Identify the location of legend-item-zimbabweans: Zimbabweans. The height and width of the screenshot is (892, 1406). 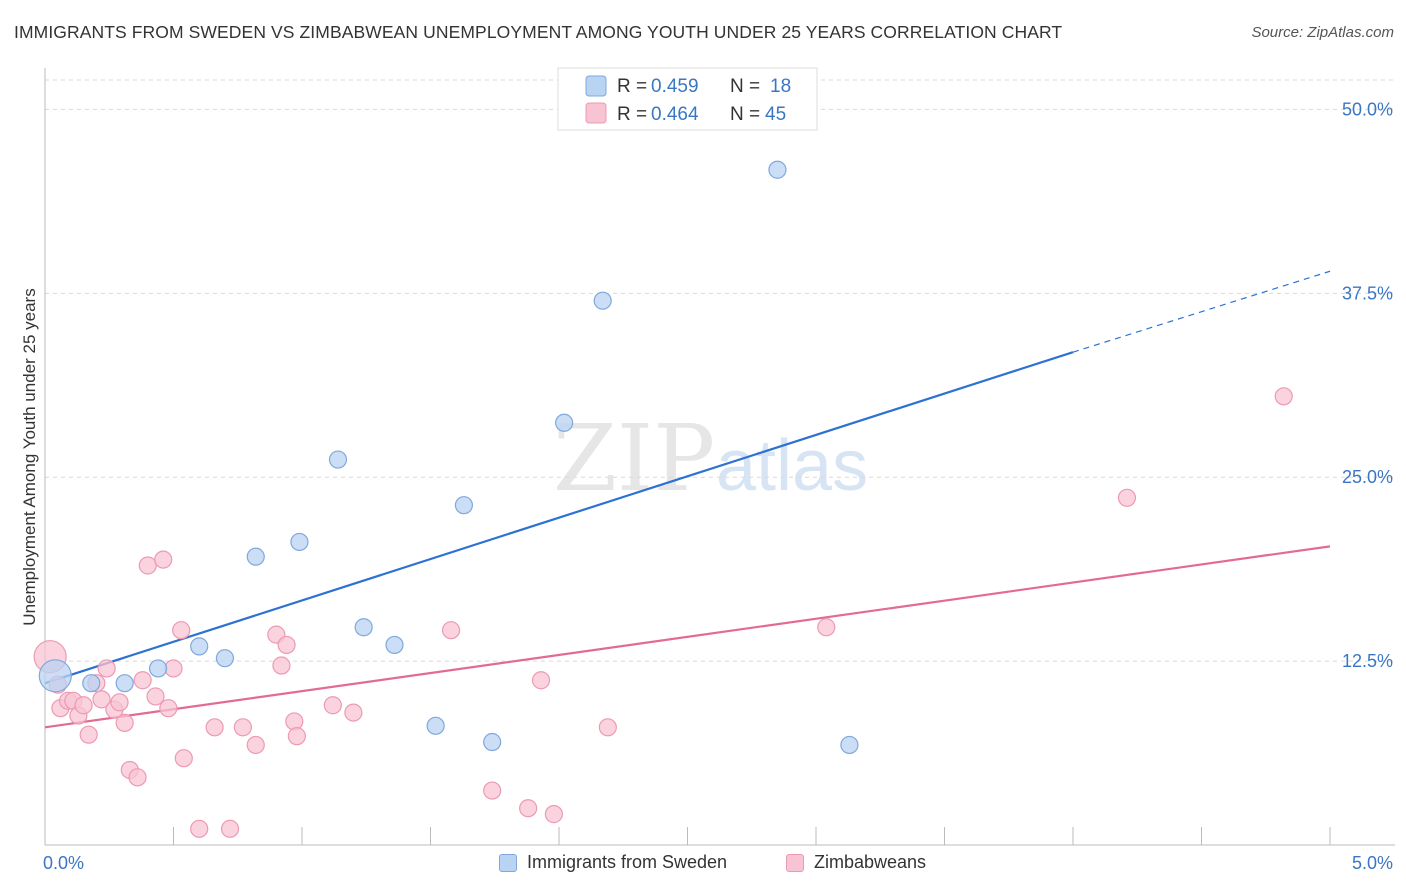
(856, 862).